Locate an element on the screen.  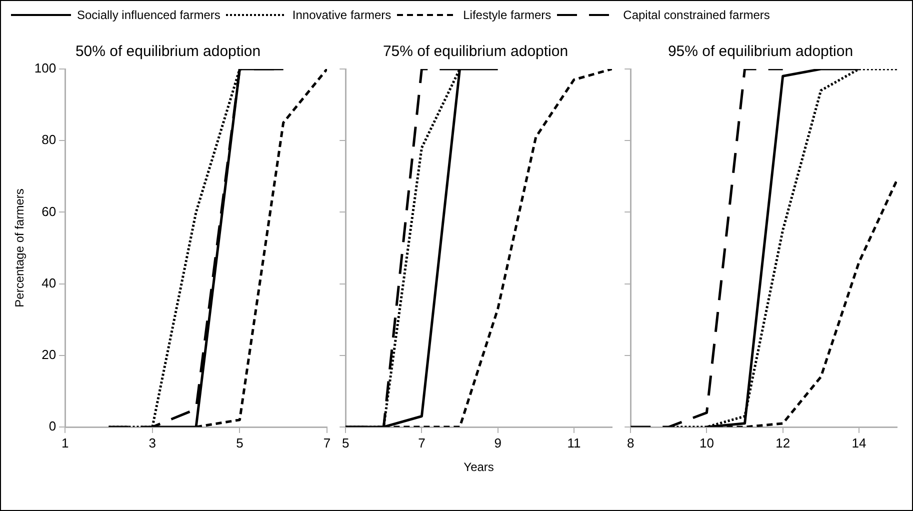
y-axis-title: Percentage of farmers is located at coordinates (19, 248).